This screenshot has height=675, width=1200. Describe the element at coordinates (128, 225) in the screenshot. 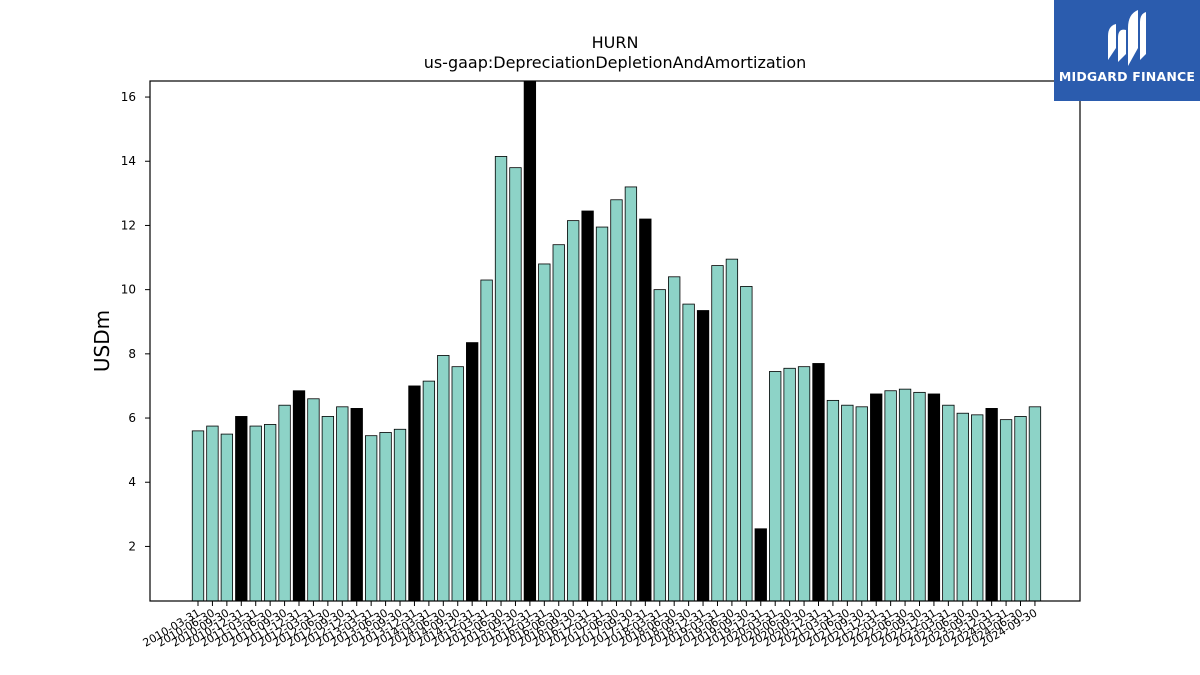

I see `y-tick-label: 12` at that location.